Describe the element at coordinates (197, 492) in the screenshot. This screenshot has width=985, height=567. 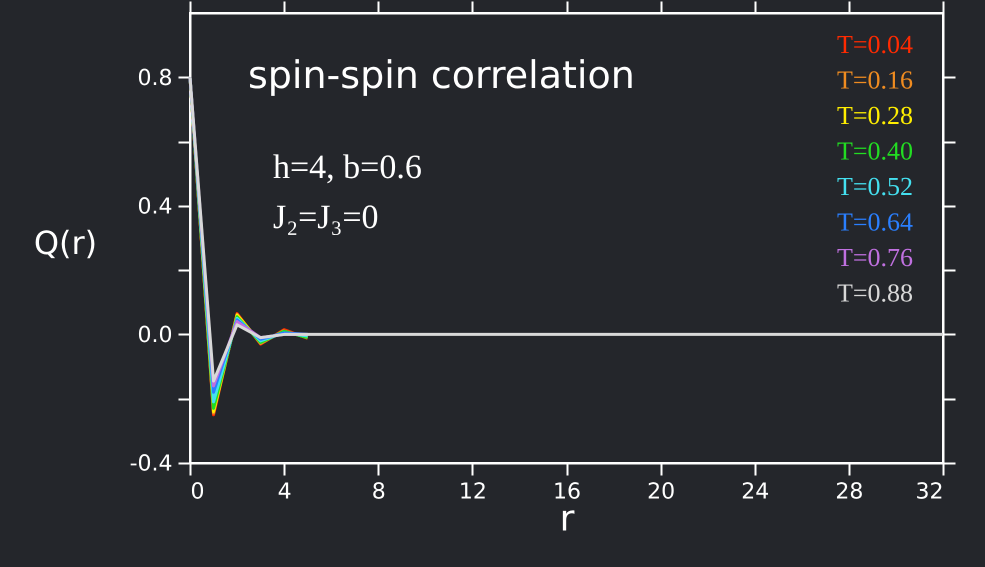
I see `x-tick-label: 0` at that location.